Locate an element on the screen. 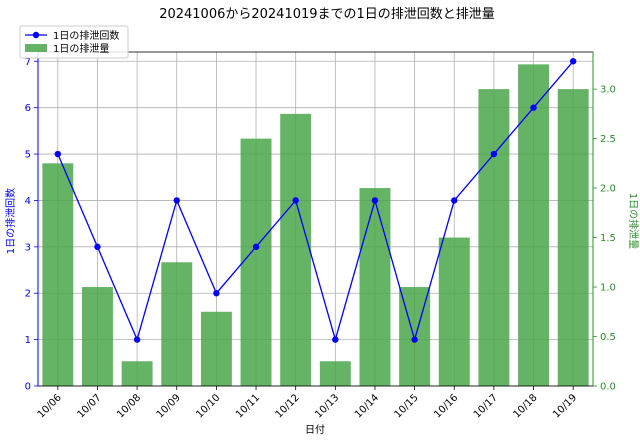  legend-label-count: 1日の排泄回数 is located at coordinates (86, 35).